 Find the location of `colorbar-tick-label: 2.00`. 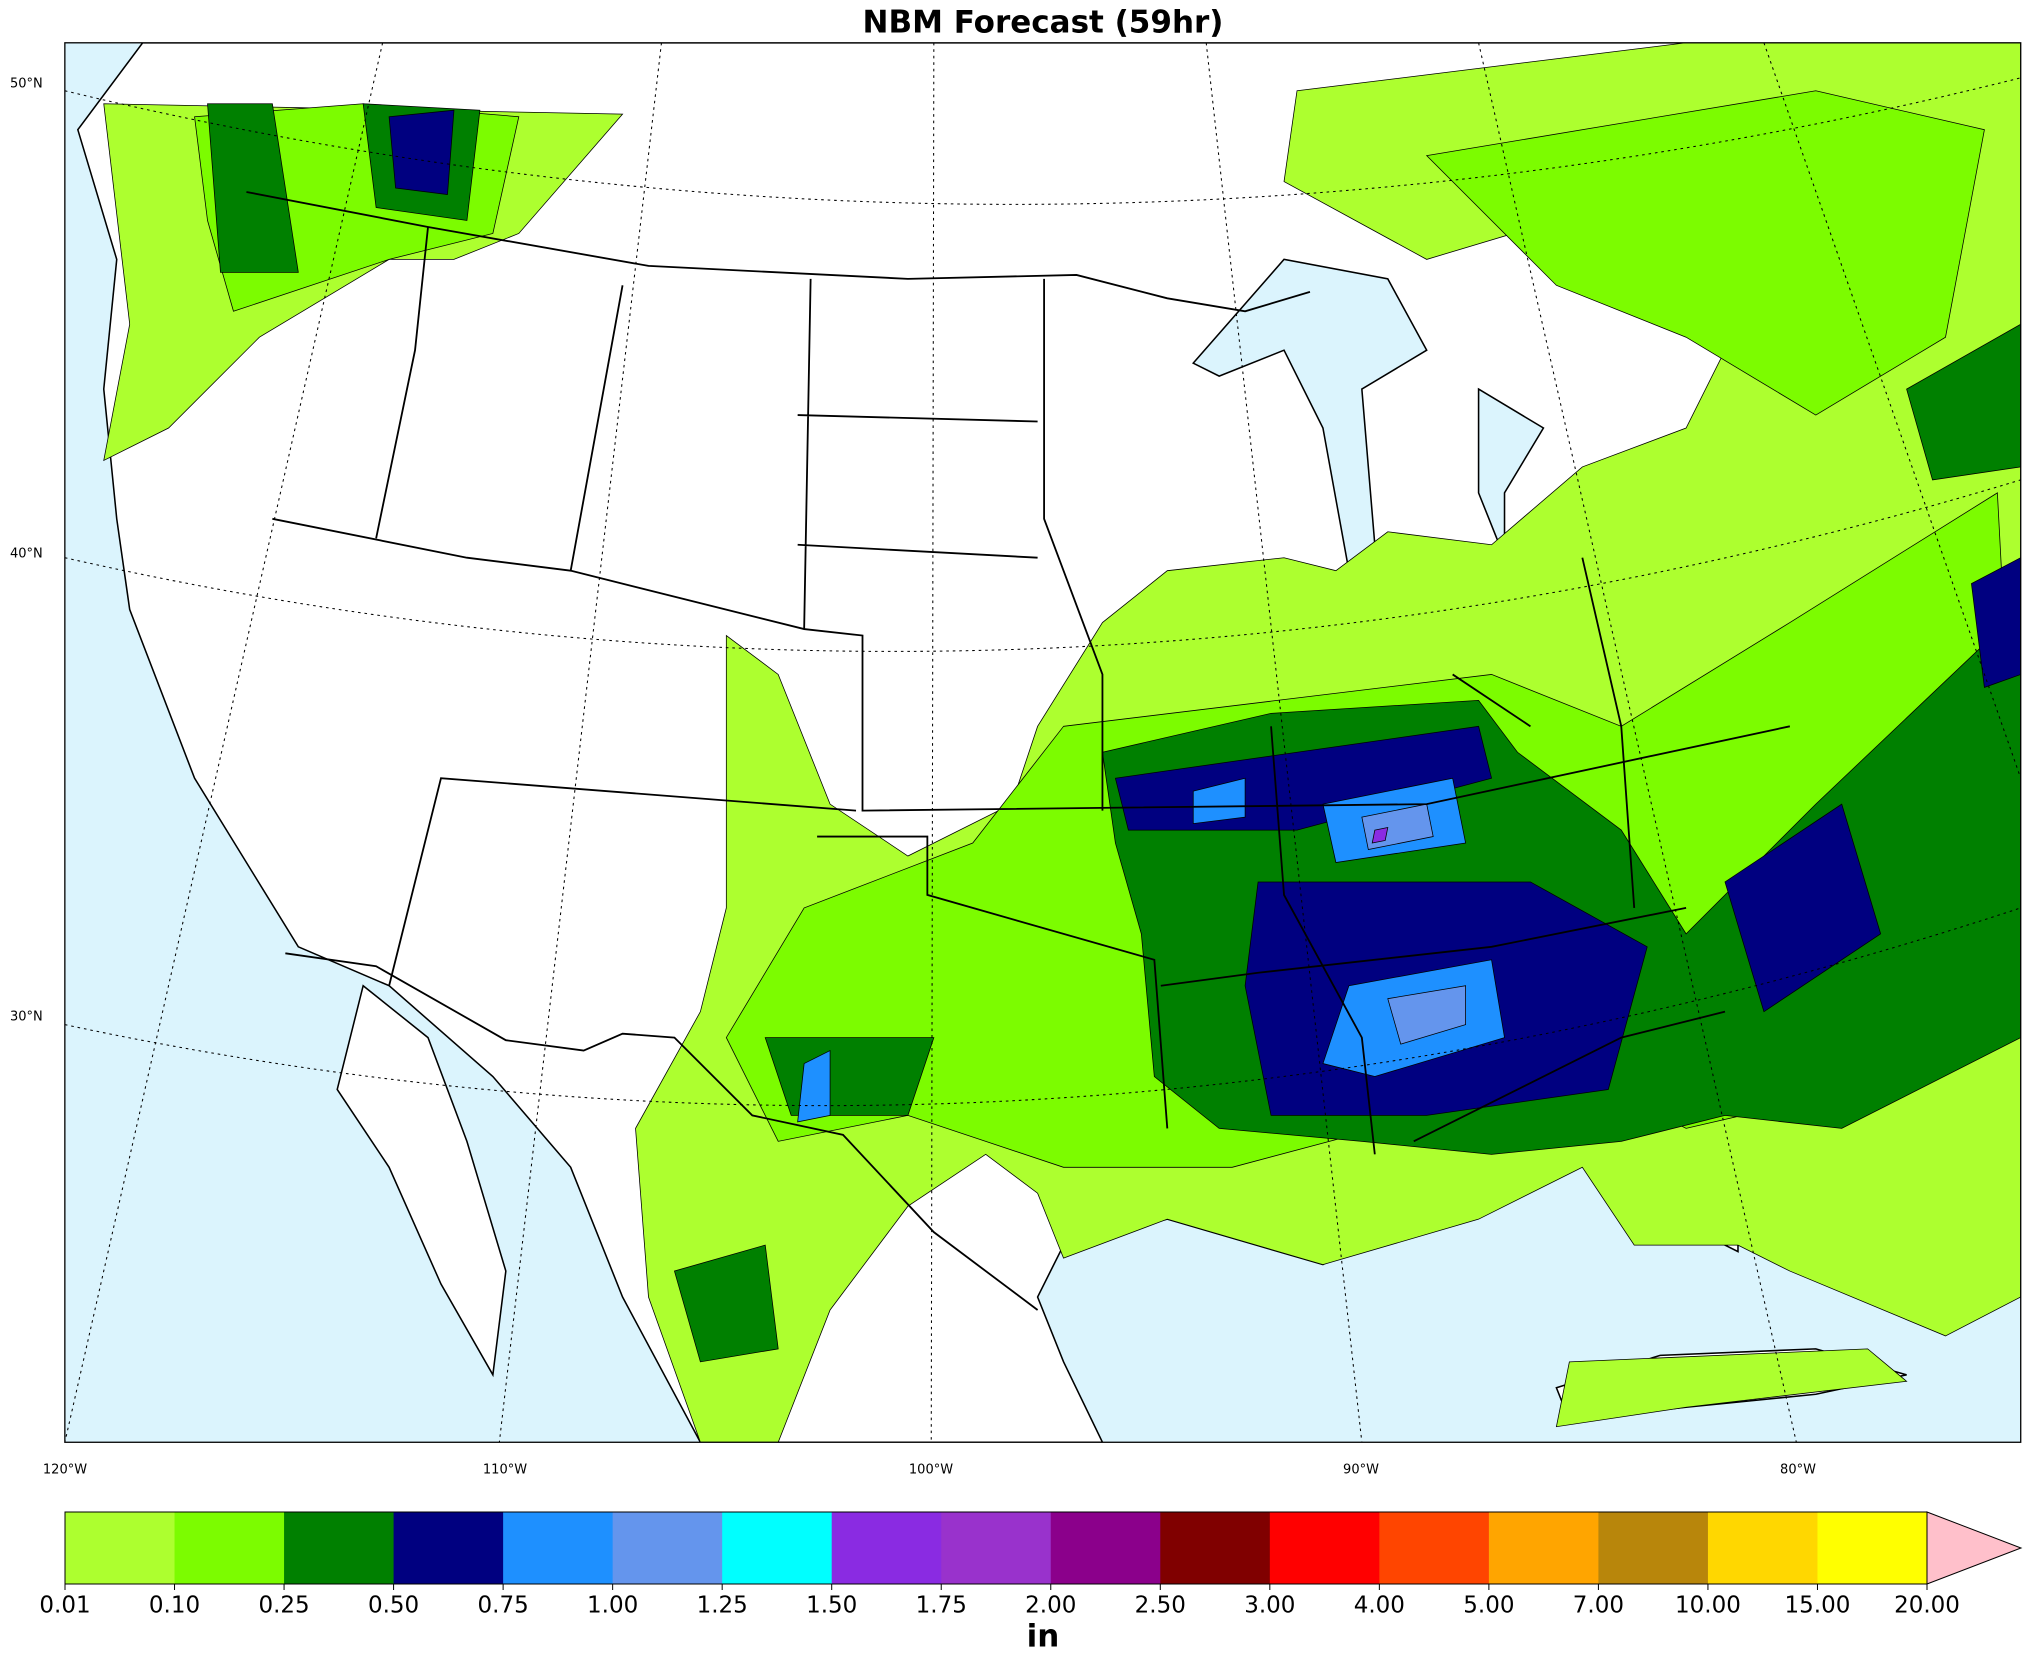

colorbar-tick-label: 2.00 is located at coordinates (1050, 1606).